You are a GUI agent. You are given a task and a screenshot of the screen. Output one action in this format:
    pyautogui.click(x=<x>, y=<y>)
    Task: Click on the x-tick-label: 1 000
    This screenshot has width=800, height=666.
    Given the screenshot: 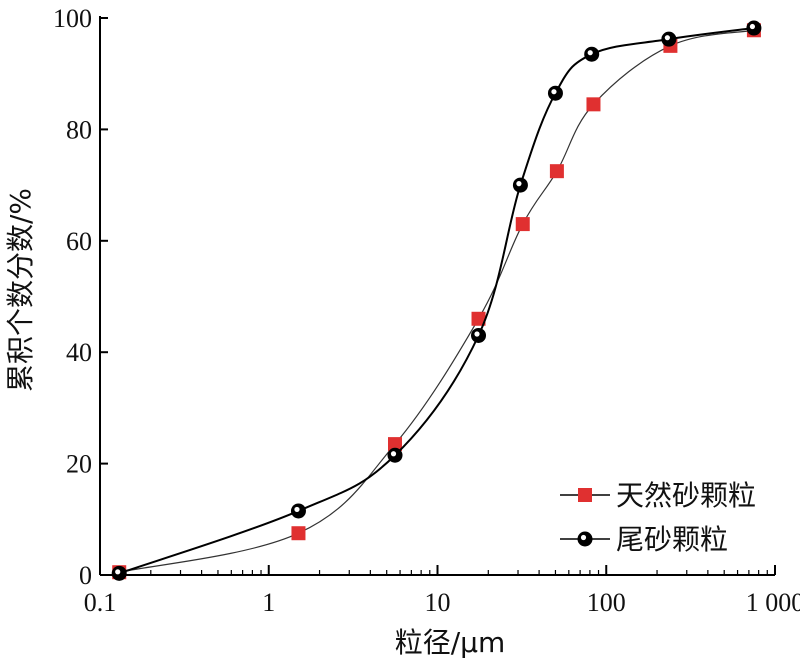 What is the action you would take?
    pyautogui.click(x=773, y=602)
    